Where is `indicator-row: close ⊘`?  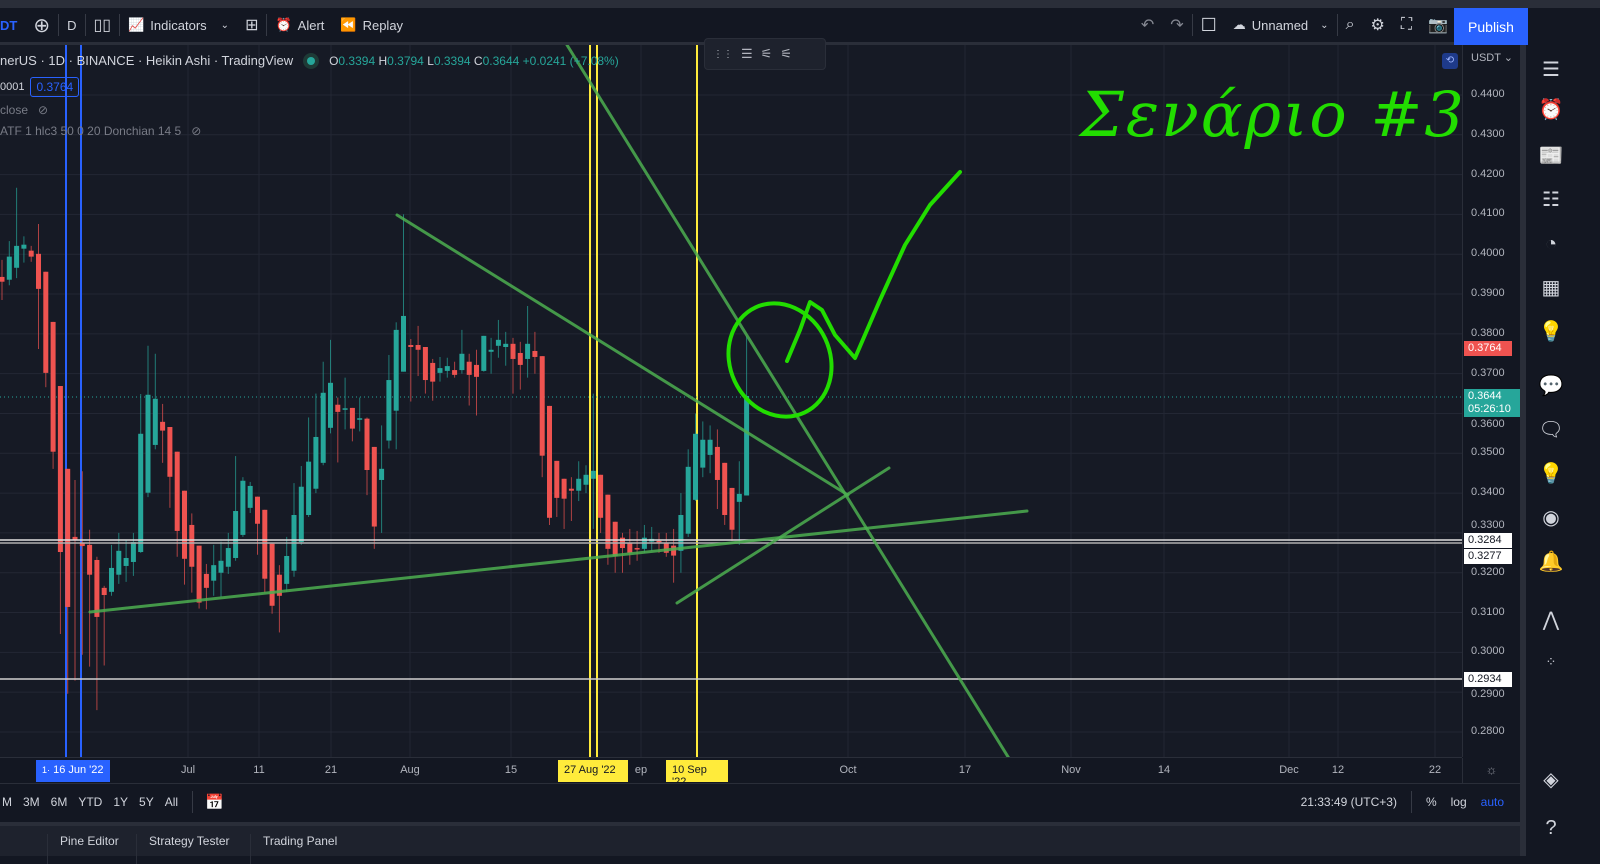 indicator-row: close ⊘ is located at coordinates (24, 110).